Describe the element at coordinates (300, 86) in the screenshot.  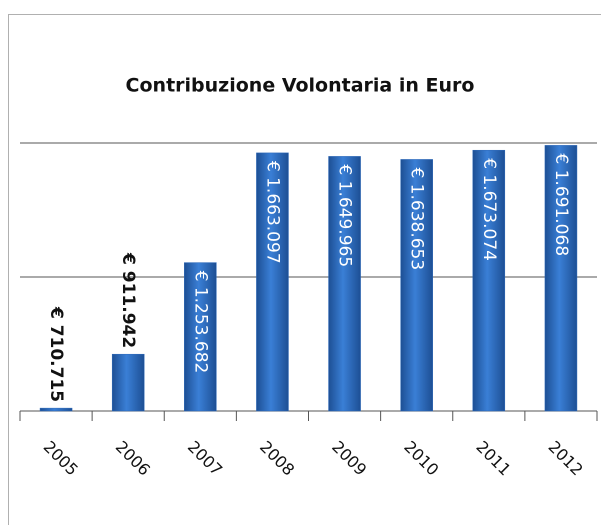
I see `chart-title: Contribuzione Volontaria in Euro` at that location.